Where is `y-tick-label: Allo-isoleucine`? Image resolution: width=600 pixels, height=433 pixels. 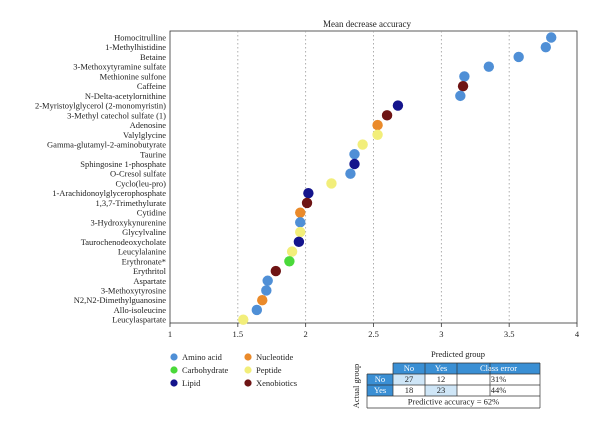 y-tick-label: Allo-isoleucine is located at coordinates (140, 310).